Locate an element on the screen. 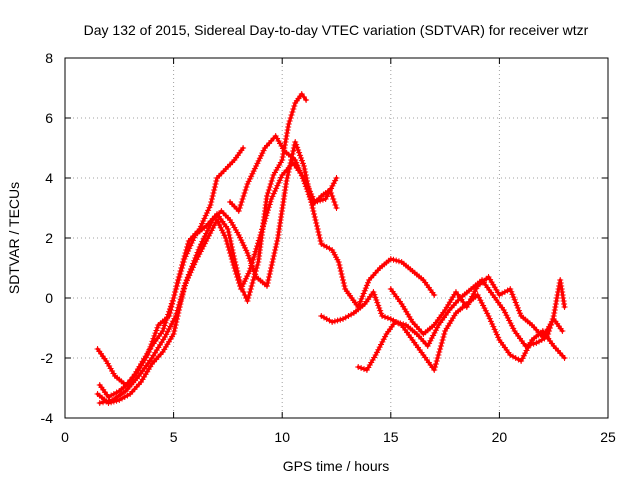 This screenshot has height=480, width=640. x-tick-labels: 0 5 10 15 20 25 is located at coordinates (338, 437).